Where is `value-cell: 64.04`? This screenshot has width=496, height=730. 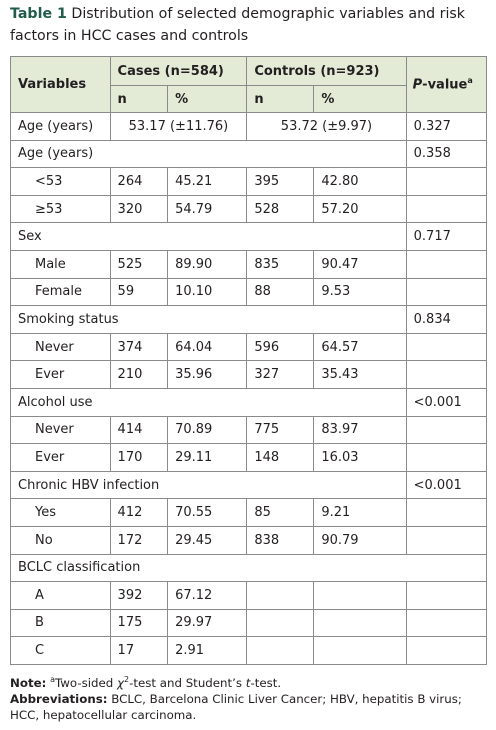 value-cell: 64.04 is located at coordinates (207, 347).